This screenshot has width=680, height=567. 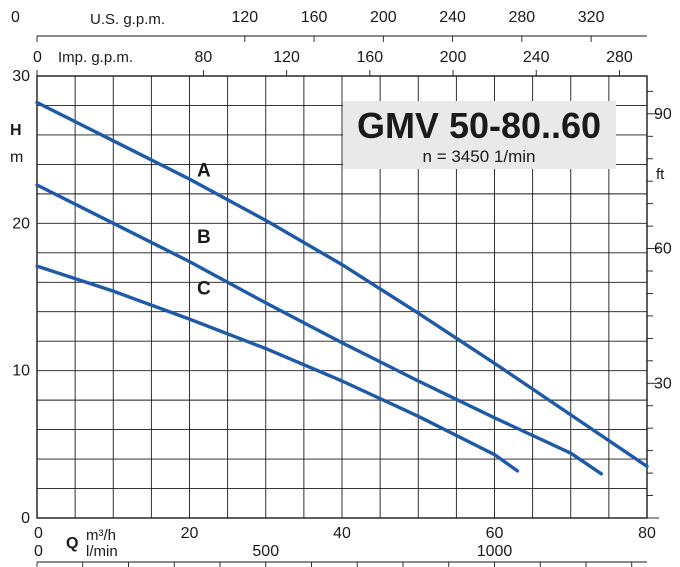 I want to click on y-tick-label: 10, so click(x=21, y=371).